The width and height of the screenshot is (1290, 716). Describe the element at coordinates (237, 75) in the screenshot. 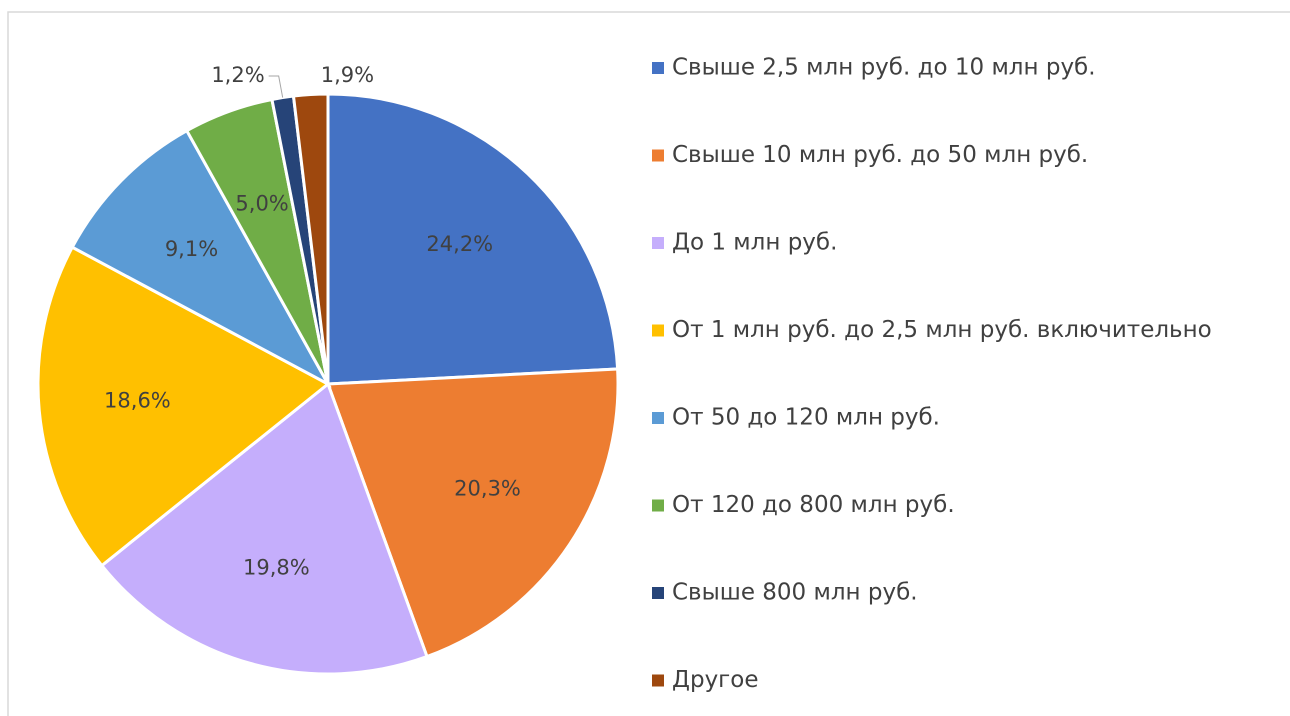

I see `data-label: 1,2%` at that location.